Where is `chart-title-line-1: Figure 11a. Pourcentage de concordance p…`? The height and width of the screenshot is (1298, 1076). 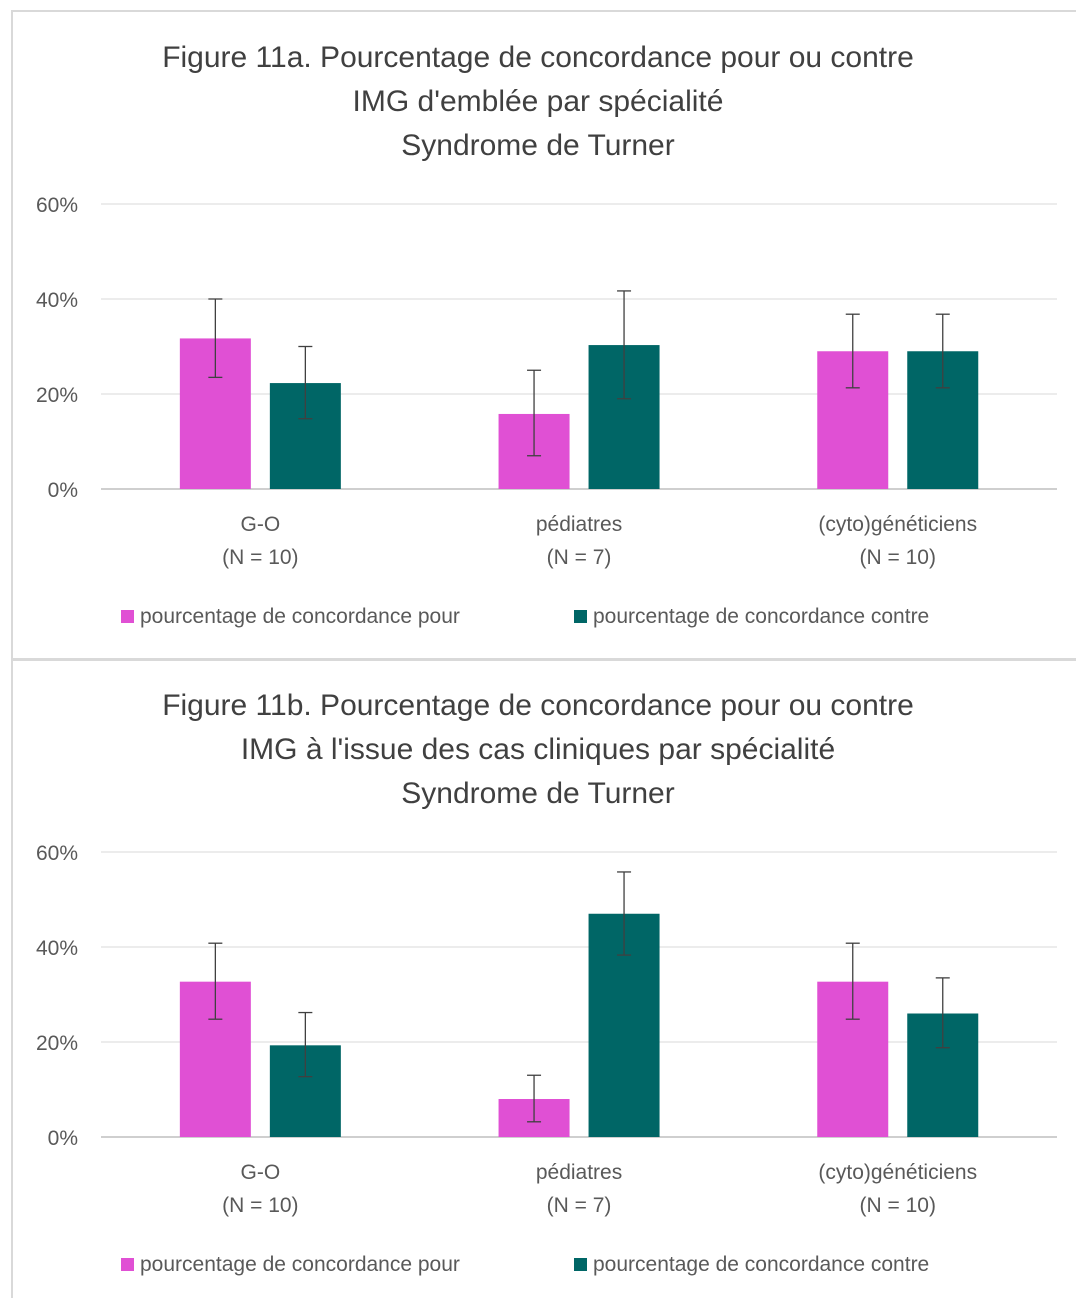 chart-title-line-1: Figure 11a. Pourcentage de concordance p… is located at coordinates (538, 57).